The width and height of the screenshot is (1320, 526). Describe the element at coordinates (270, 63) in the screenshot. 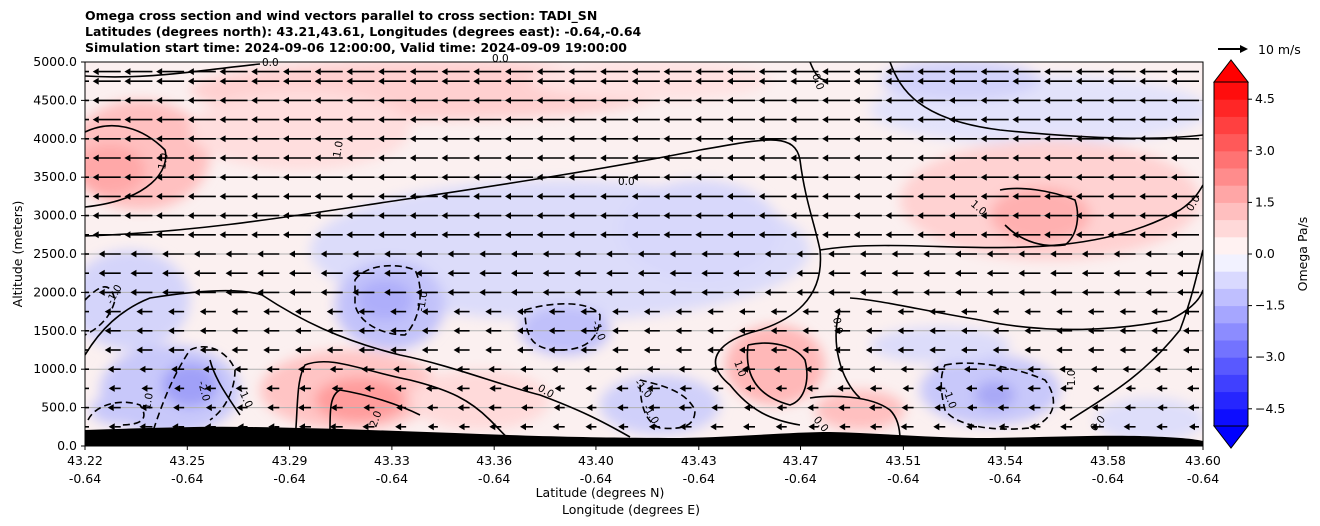

I see `contour-label: 0.0` at that location.